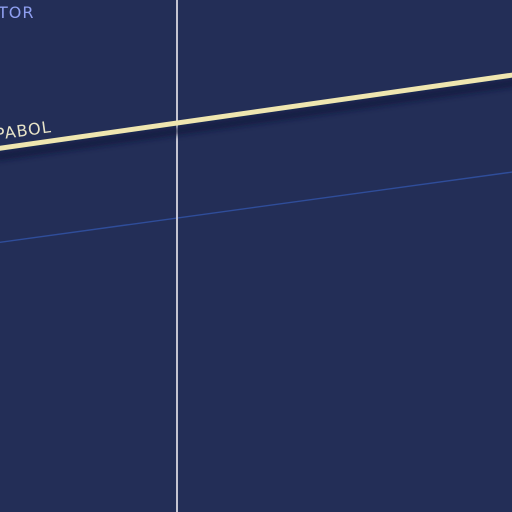 Image resolution: width=512 pixels, height=512 pixels. Describe the element at coordinates (17, 12) in the screenshot. I see `label-top-left: TOR` at that location.